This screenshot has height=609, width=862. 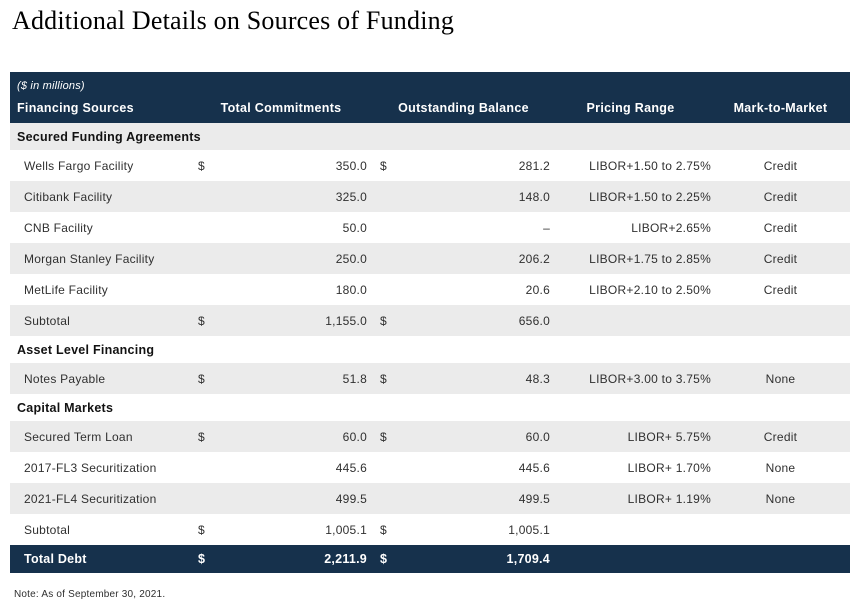 I want to click on outstanding-balance-cell: $1,005.1, so click(x=463, y=529).